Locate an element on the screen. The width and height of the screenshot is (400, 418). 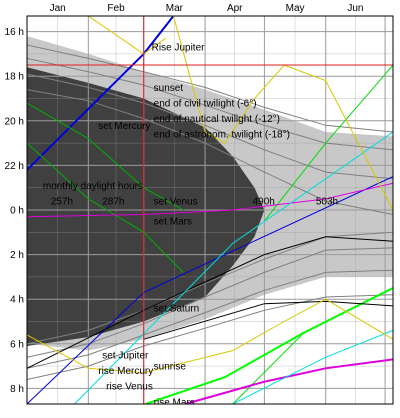
y-tick-label: 2 h is located at coordinates (17, 255).